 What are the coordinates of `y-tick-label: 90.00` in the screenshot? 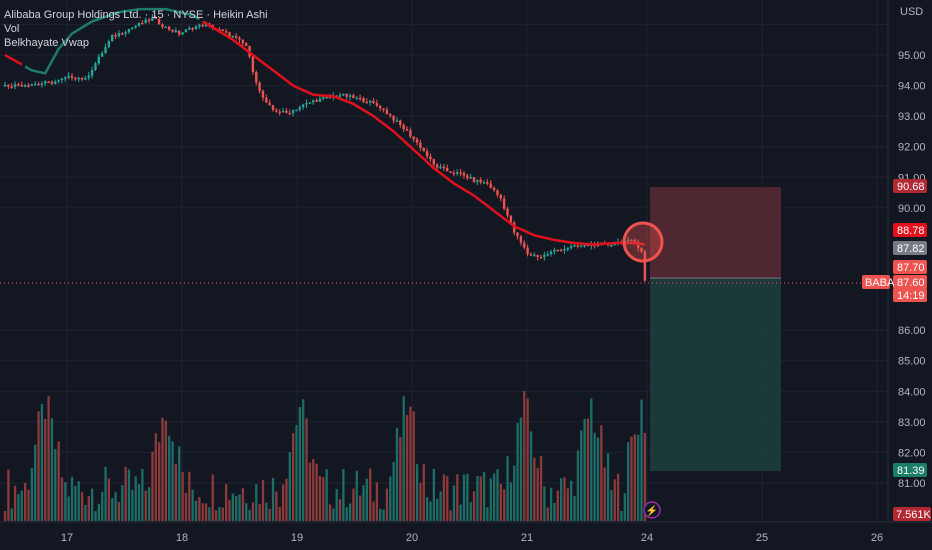 It's located at (912, 209).